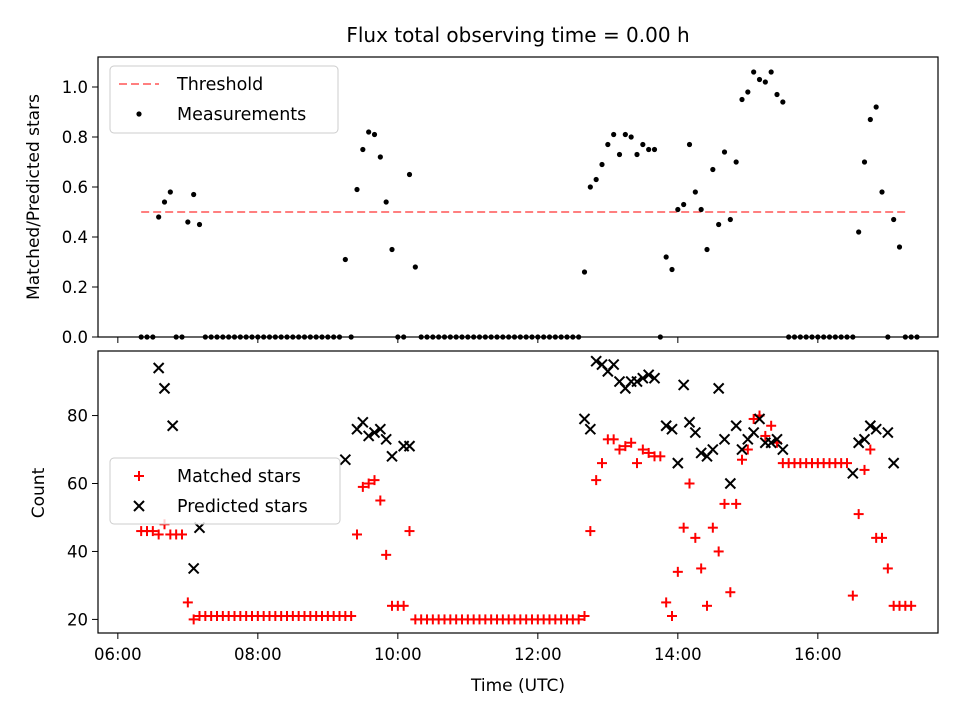  What do you see at coordinates (77, 551) in the screenshot?
I see `bottom-y-tick-label: 40` at bounding box center [77, 551].